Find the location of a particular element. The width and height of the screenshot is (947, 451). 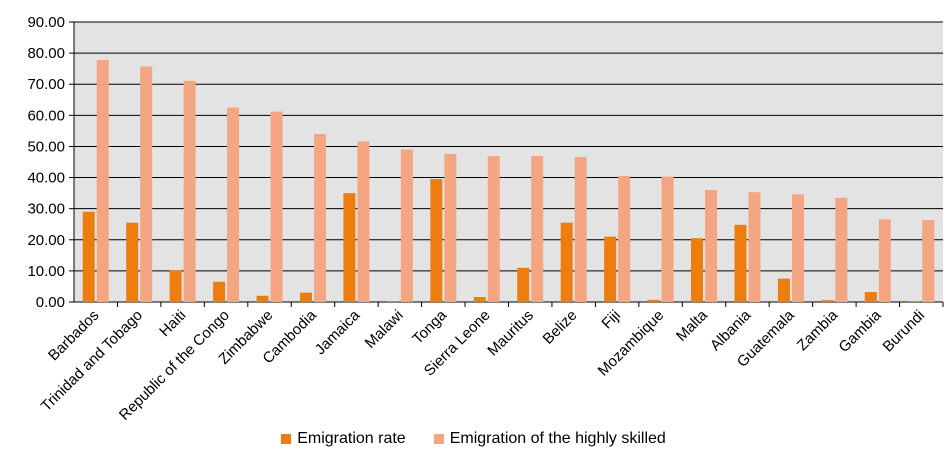

legend-label-highly-skilled: Emigration of the highly skilled is located at coordinates (558, 439).